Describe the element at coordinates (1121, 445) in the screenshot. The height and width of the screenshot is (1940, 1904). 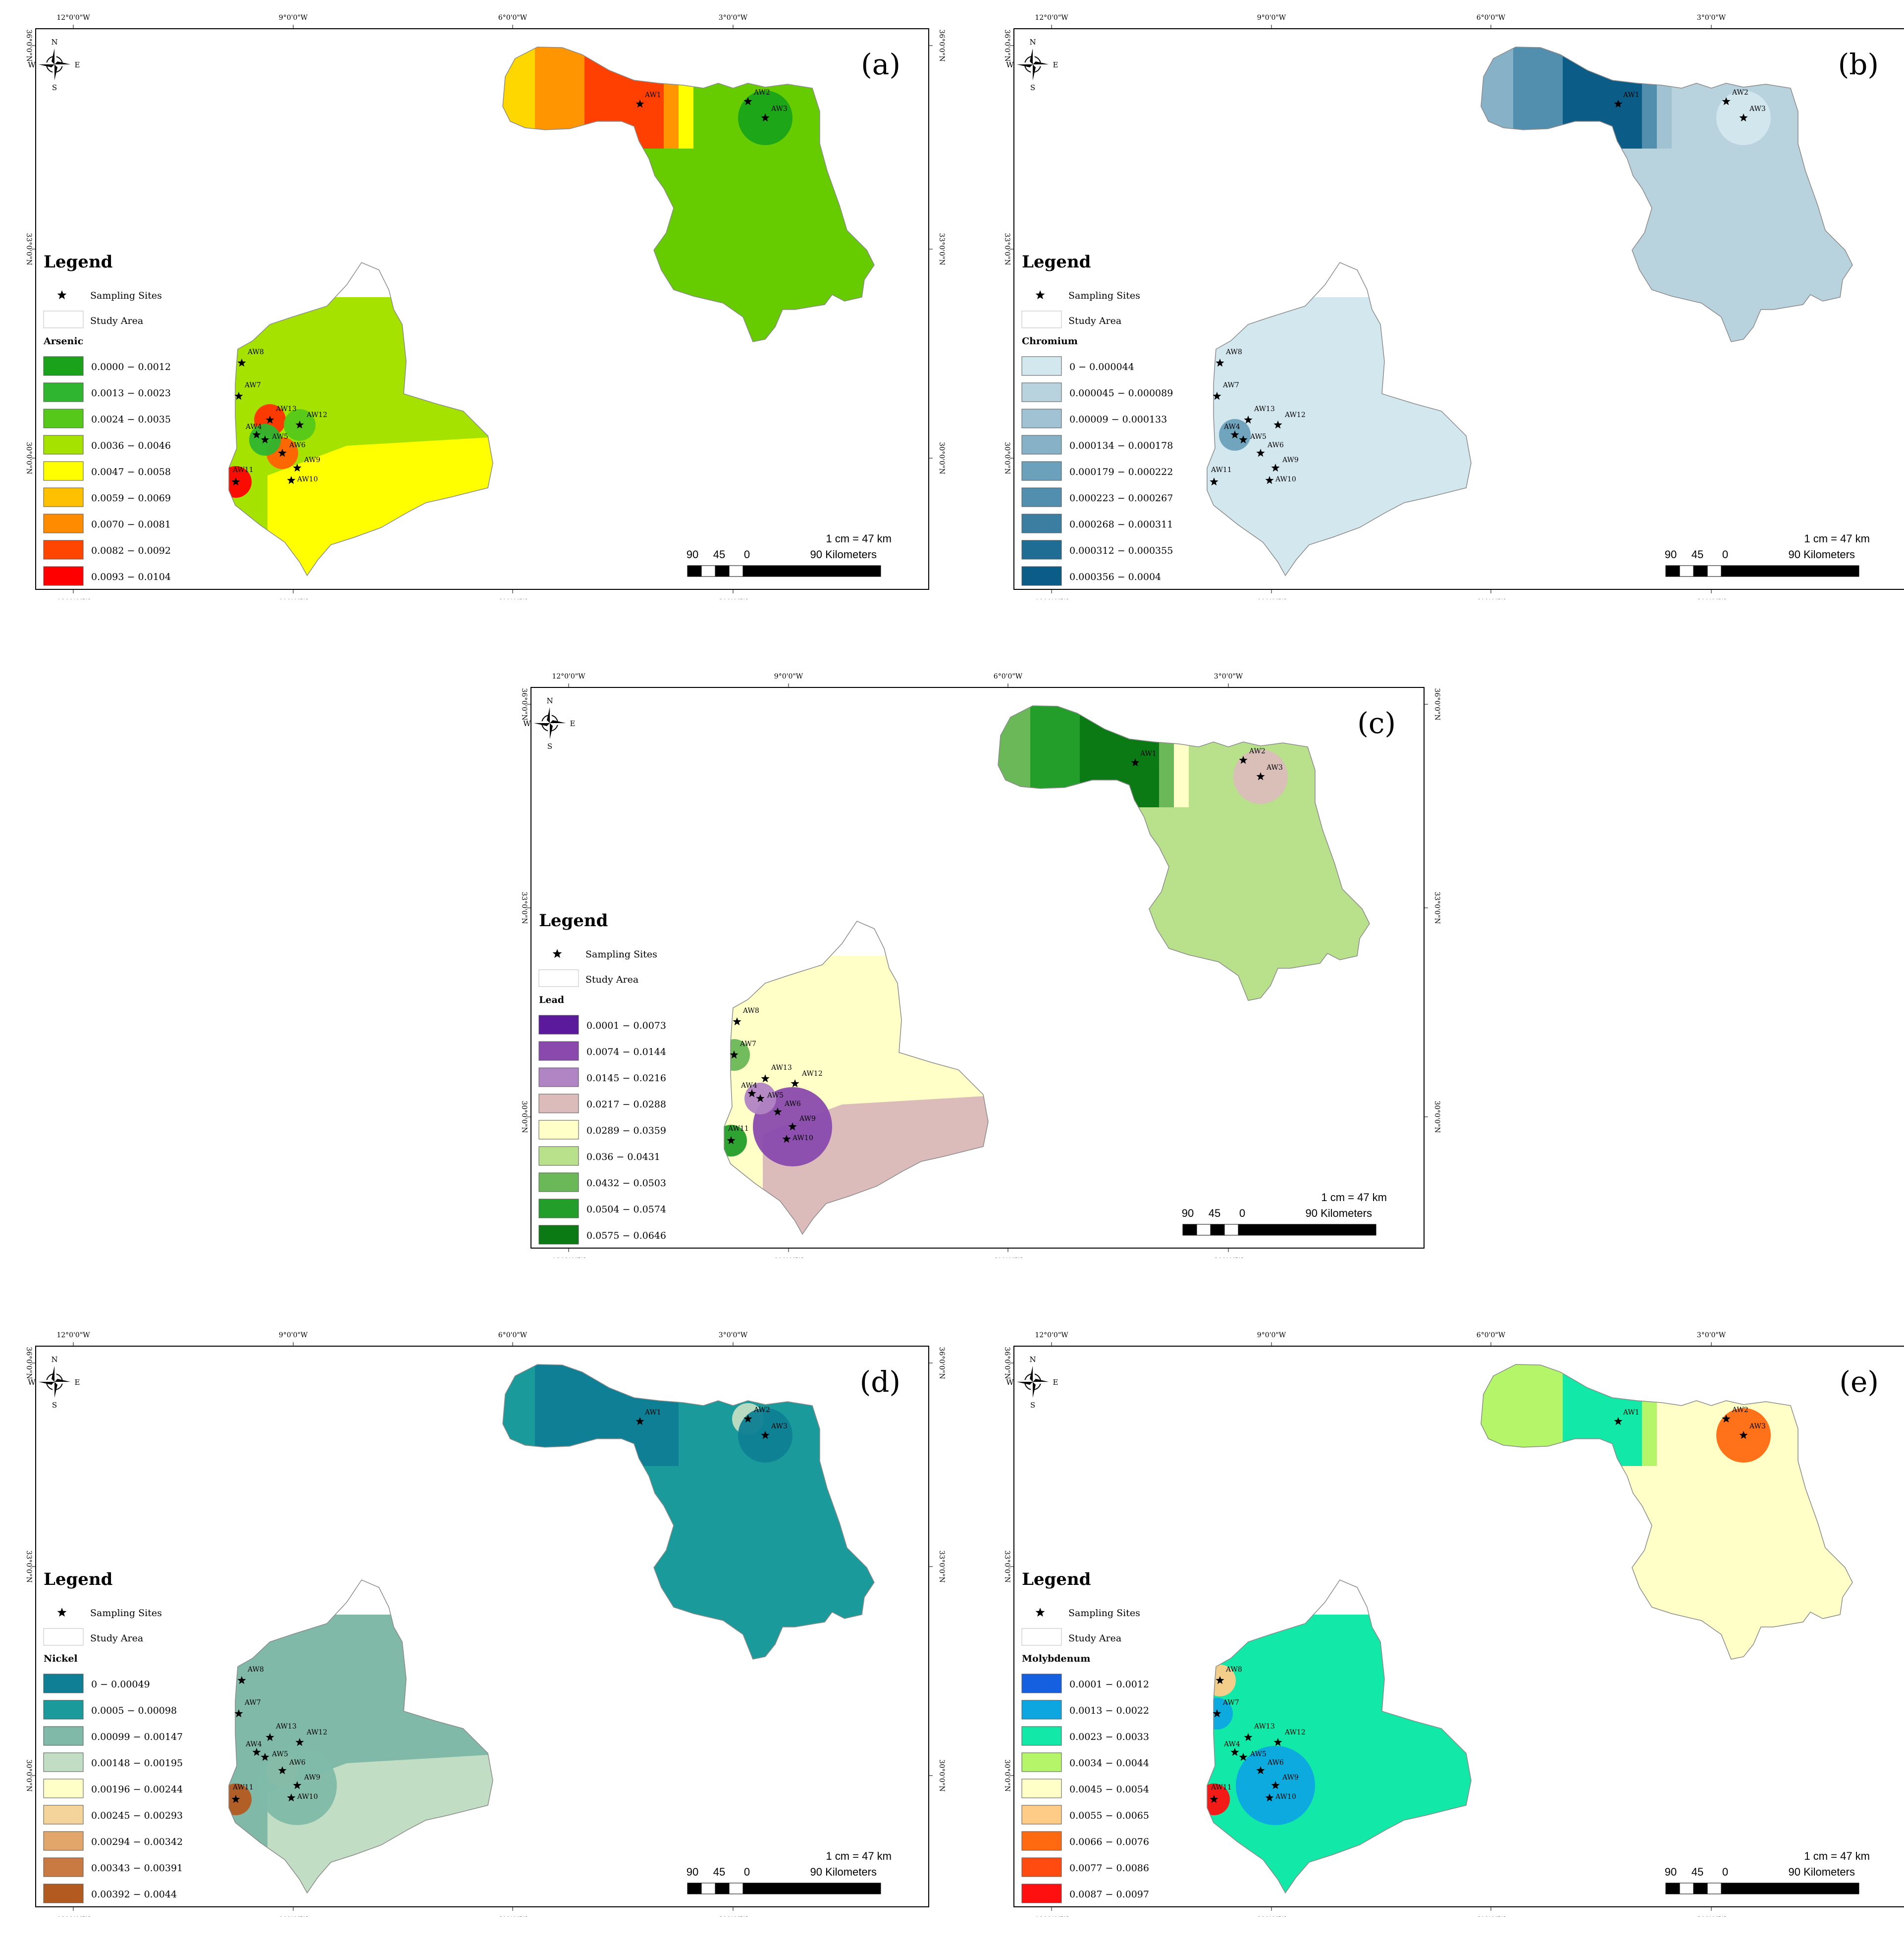
I see `legend-class-label: 0.000134 − 0.000178` at that location.